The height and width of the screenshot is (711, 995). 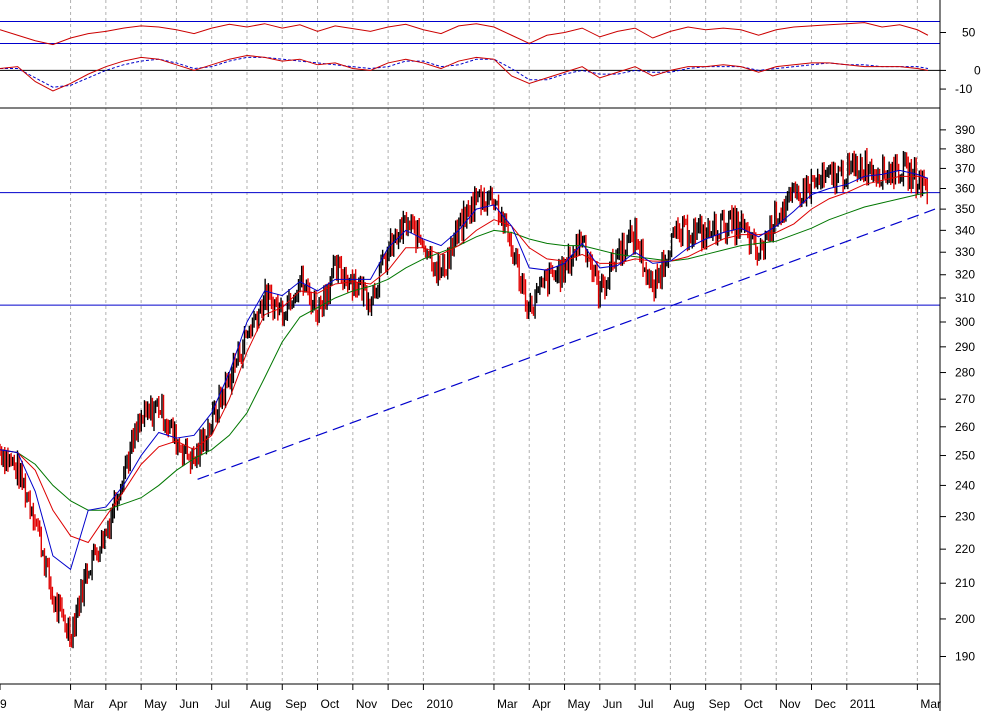 I want to click on price-tick-label: 380, so click(x=965, y=149).